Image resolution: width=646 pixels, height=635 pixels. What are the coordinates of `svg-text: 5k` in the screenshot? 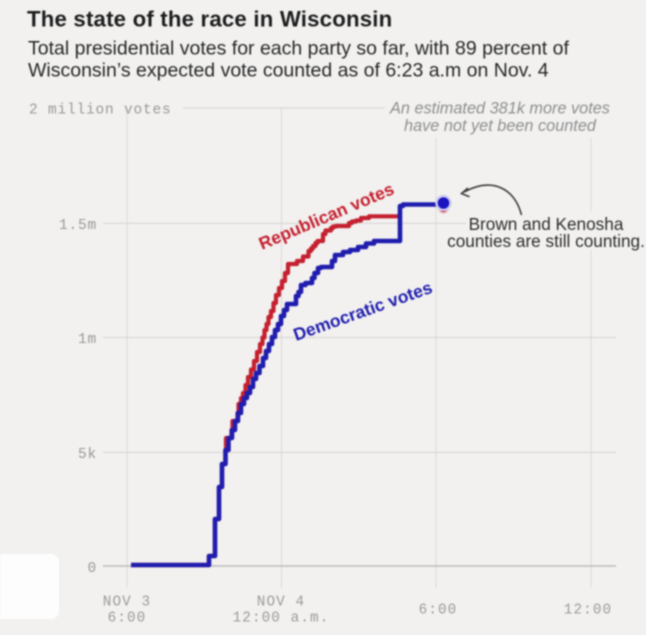 It's located at (87, 455).